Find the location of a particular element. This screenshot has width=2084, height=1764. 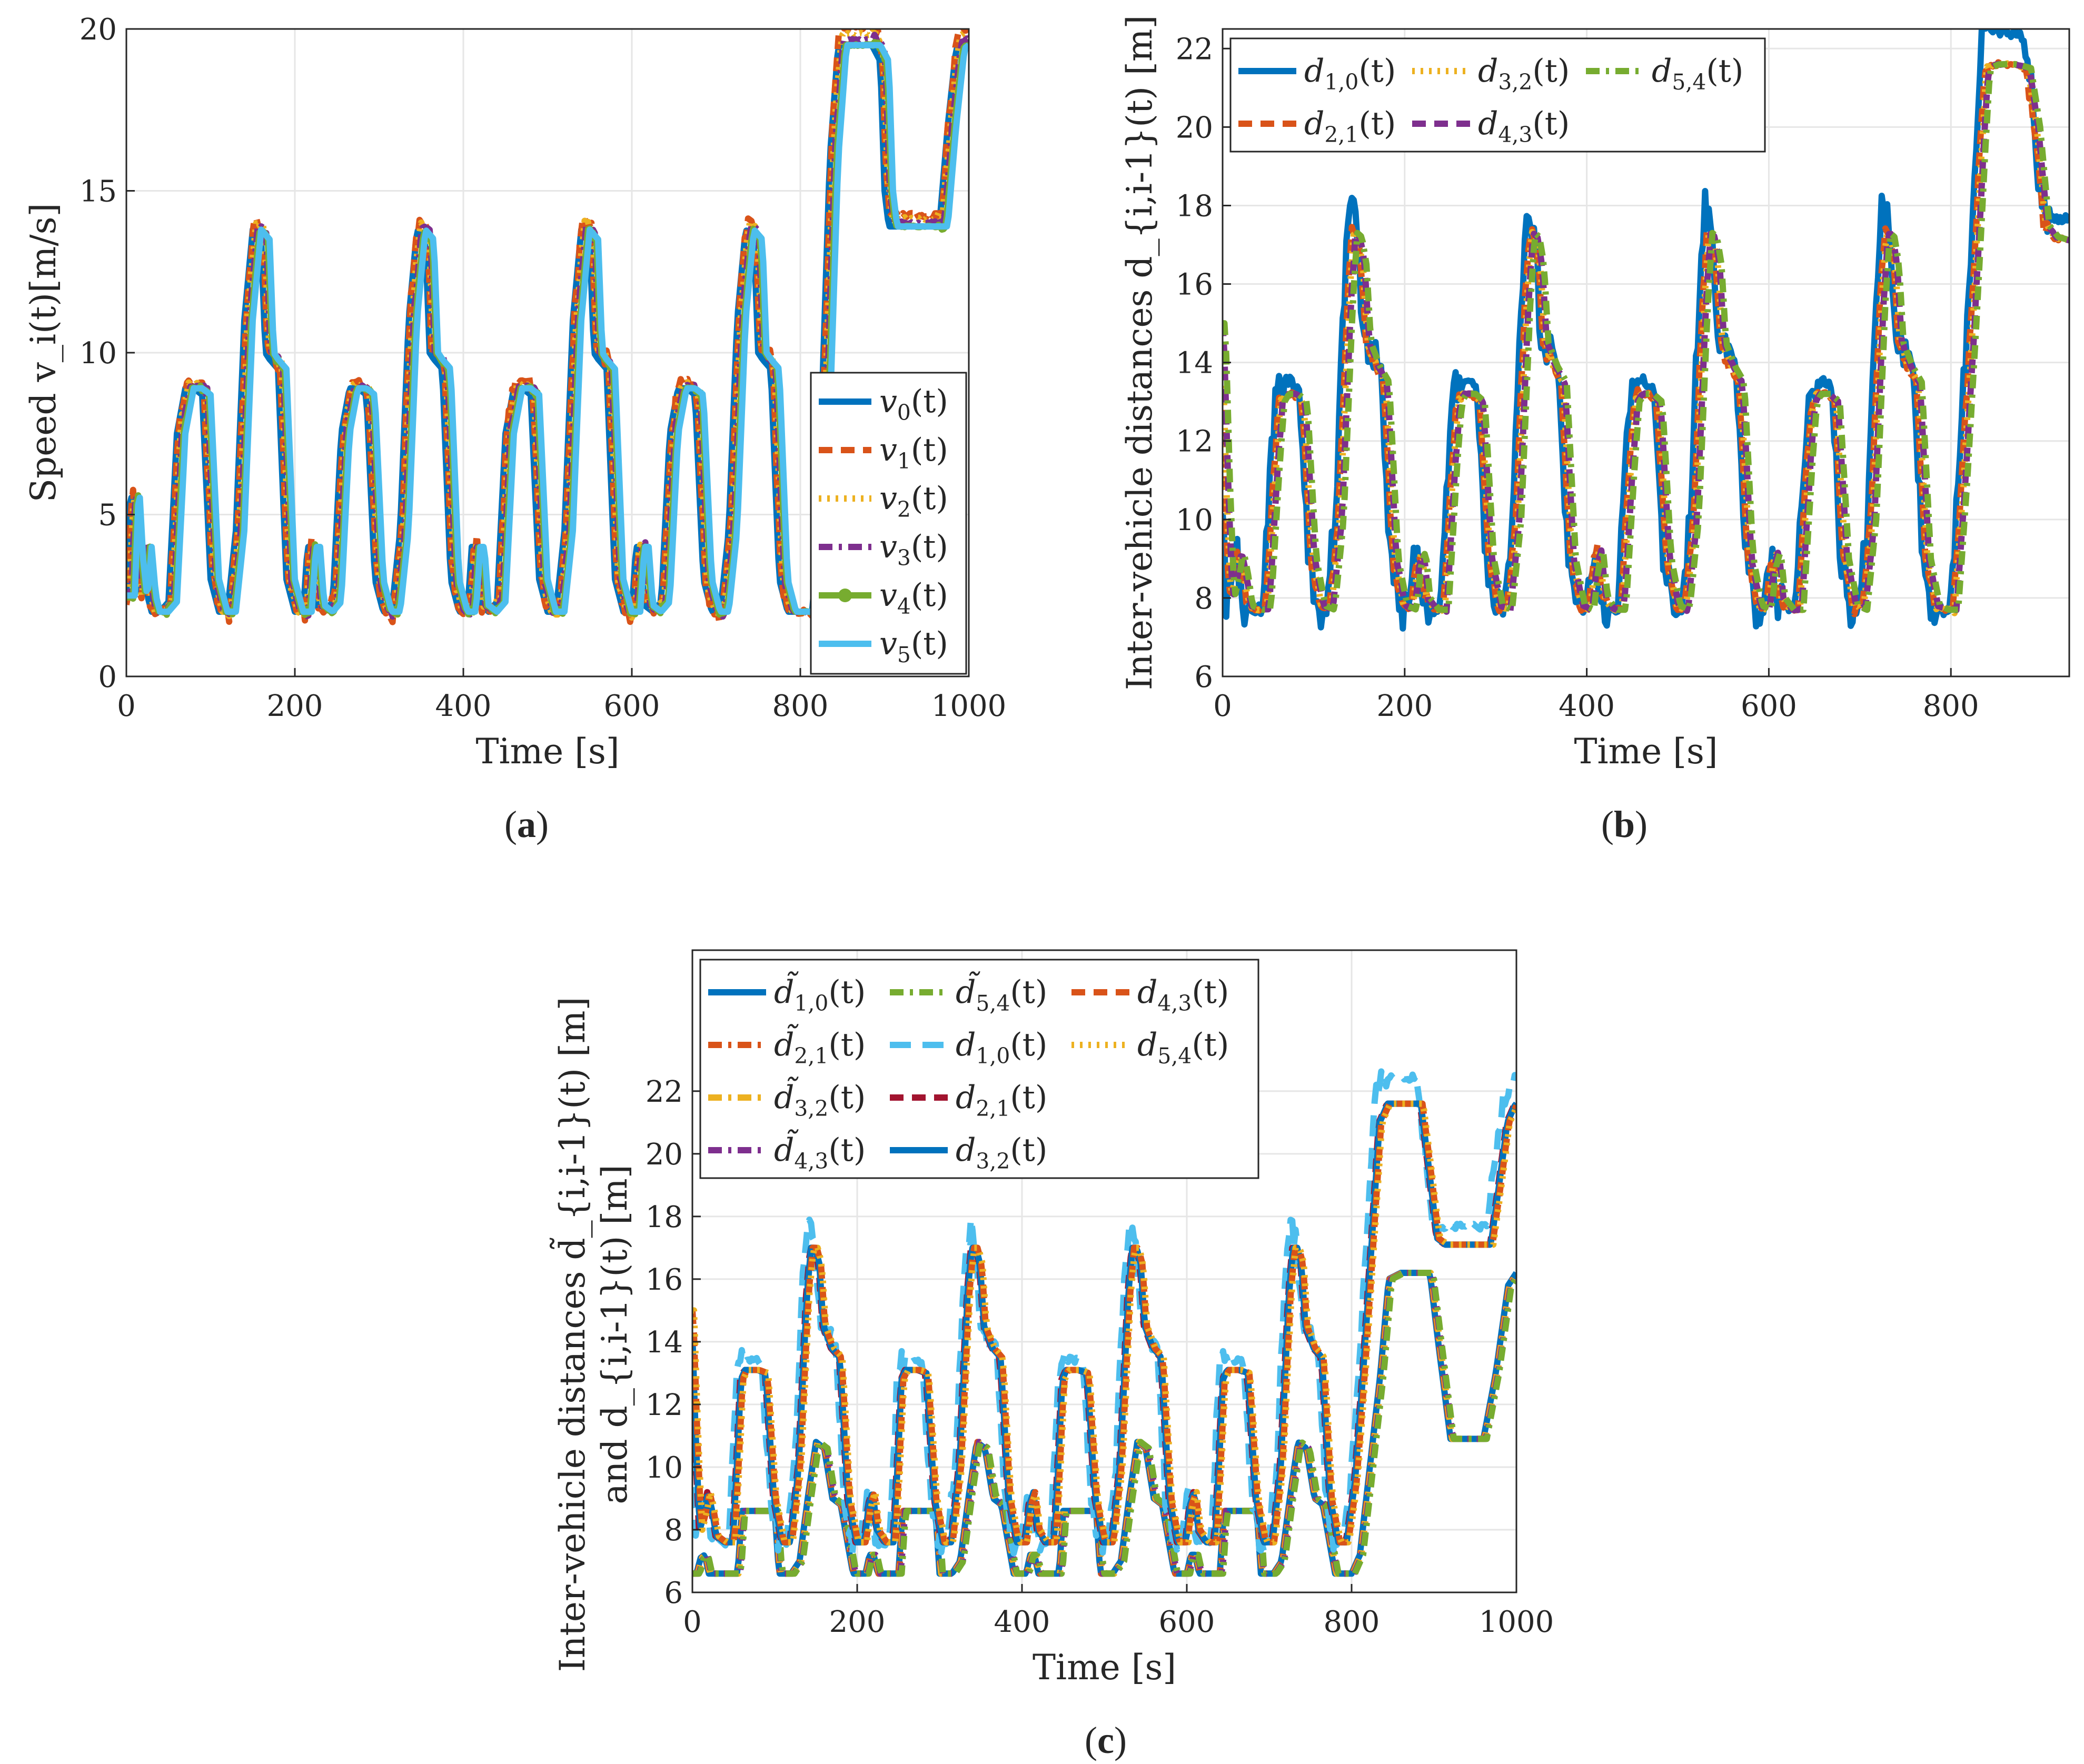

subfigure-caption: (b) is located at coordinates (1624, 824).